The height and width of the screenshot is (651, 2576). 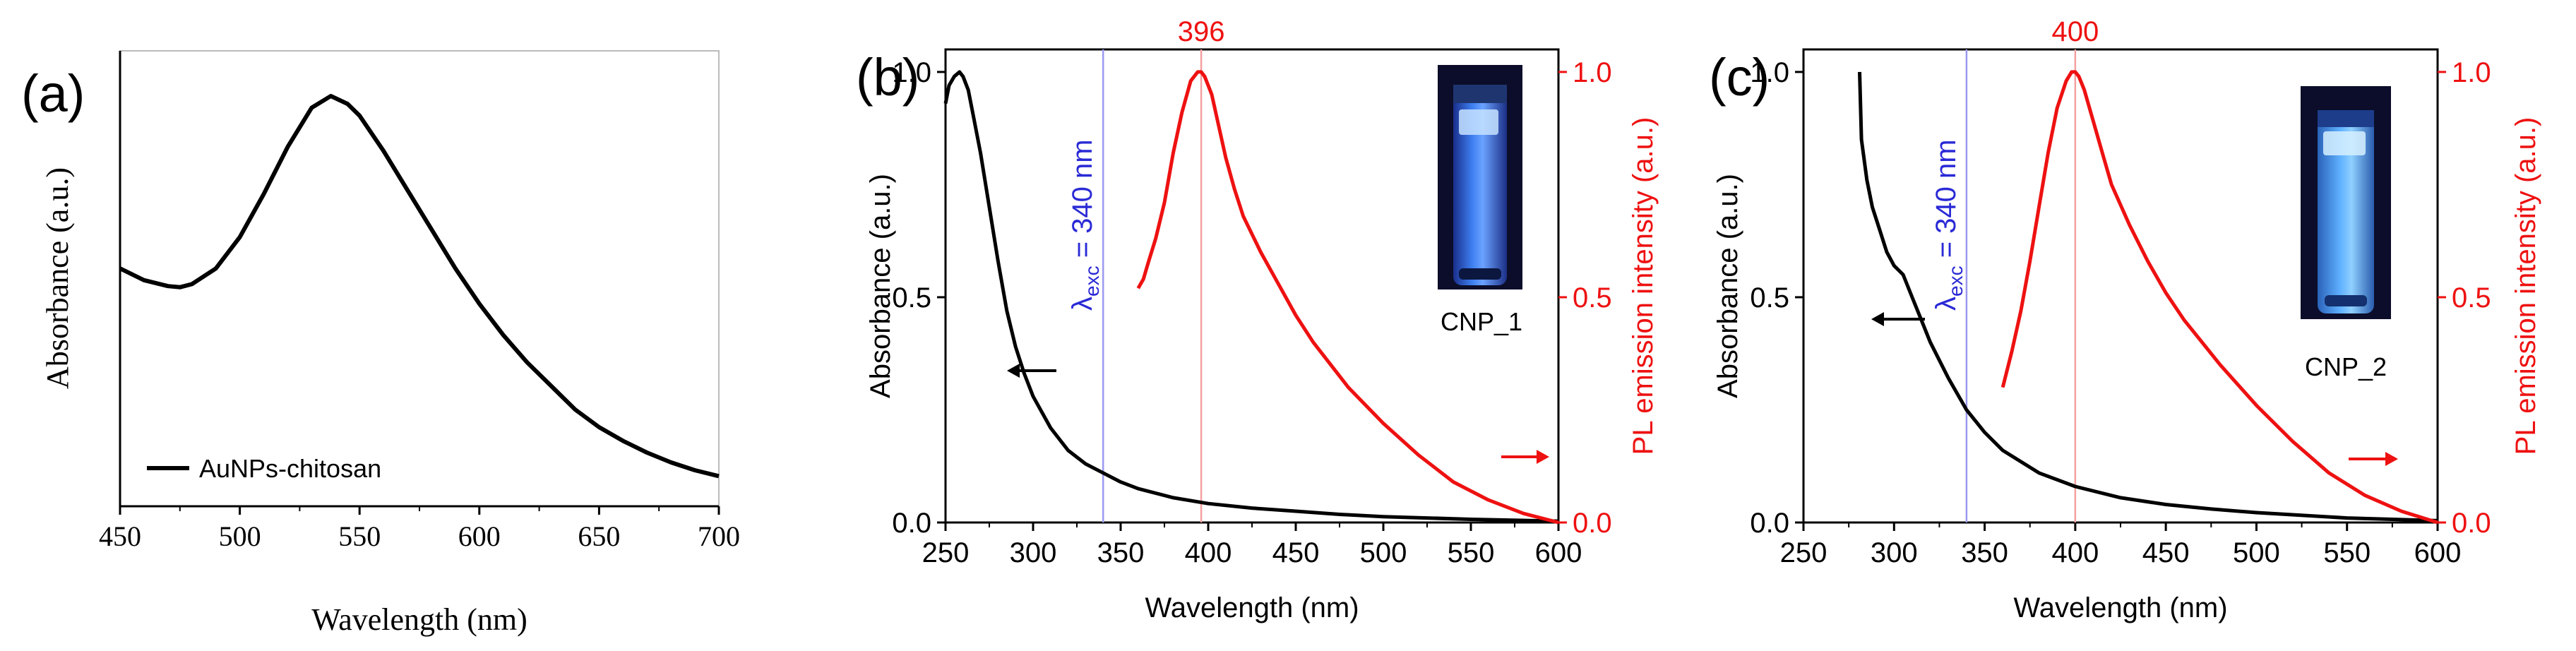 What do you see at coordinates (2525, 286) in the screenshot?
I see `panel-c-right-y-label: PL emission intensity (a.u.)` at bounding box center [2525, 286].